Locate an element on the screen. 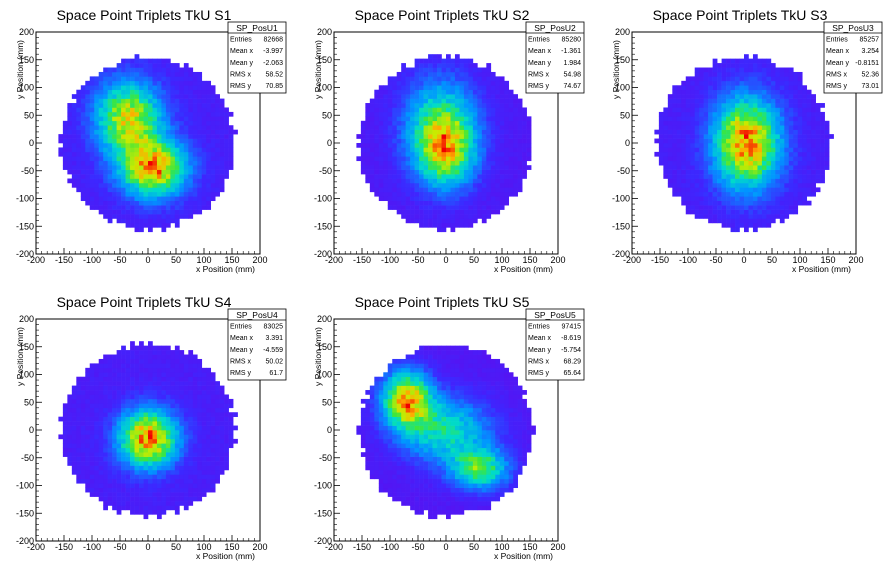 Image resolution: width=896 pixels, height=574 pixels. y-tick-label: 200 is located at coordinates (324, 32).